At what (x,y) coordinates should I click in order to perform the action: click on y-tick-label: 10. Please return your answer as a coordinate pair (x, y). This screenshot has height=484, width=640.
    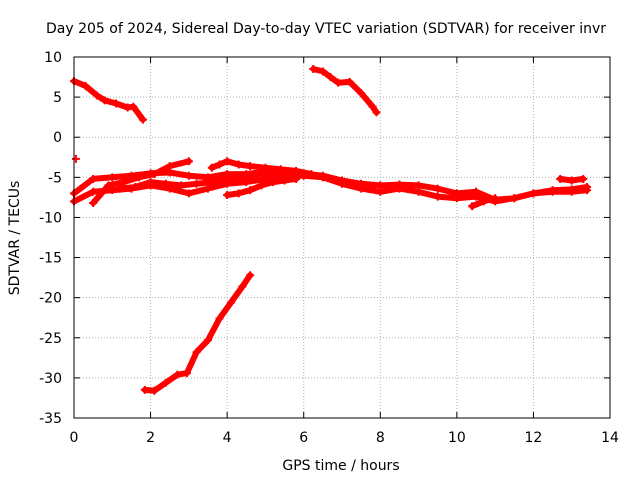
    Looking at the image, I should click on (53, 58).